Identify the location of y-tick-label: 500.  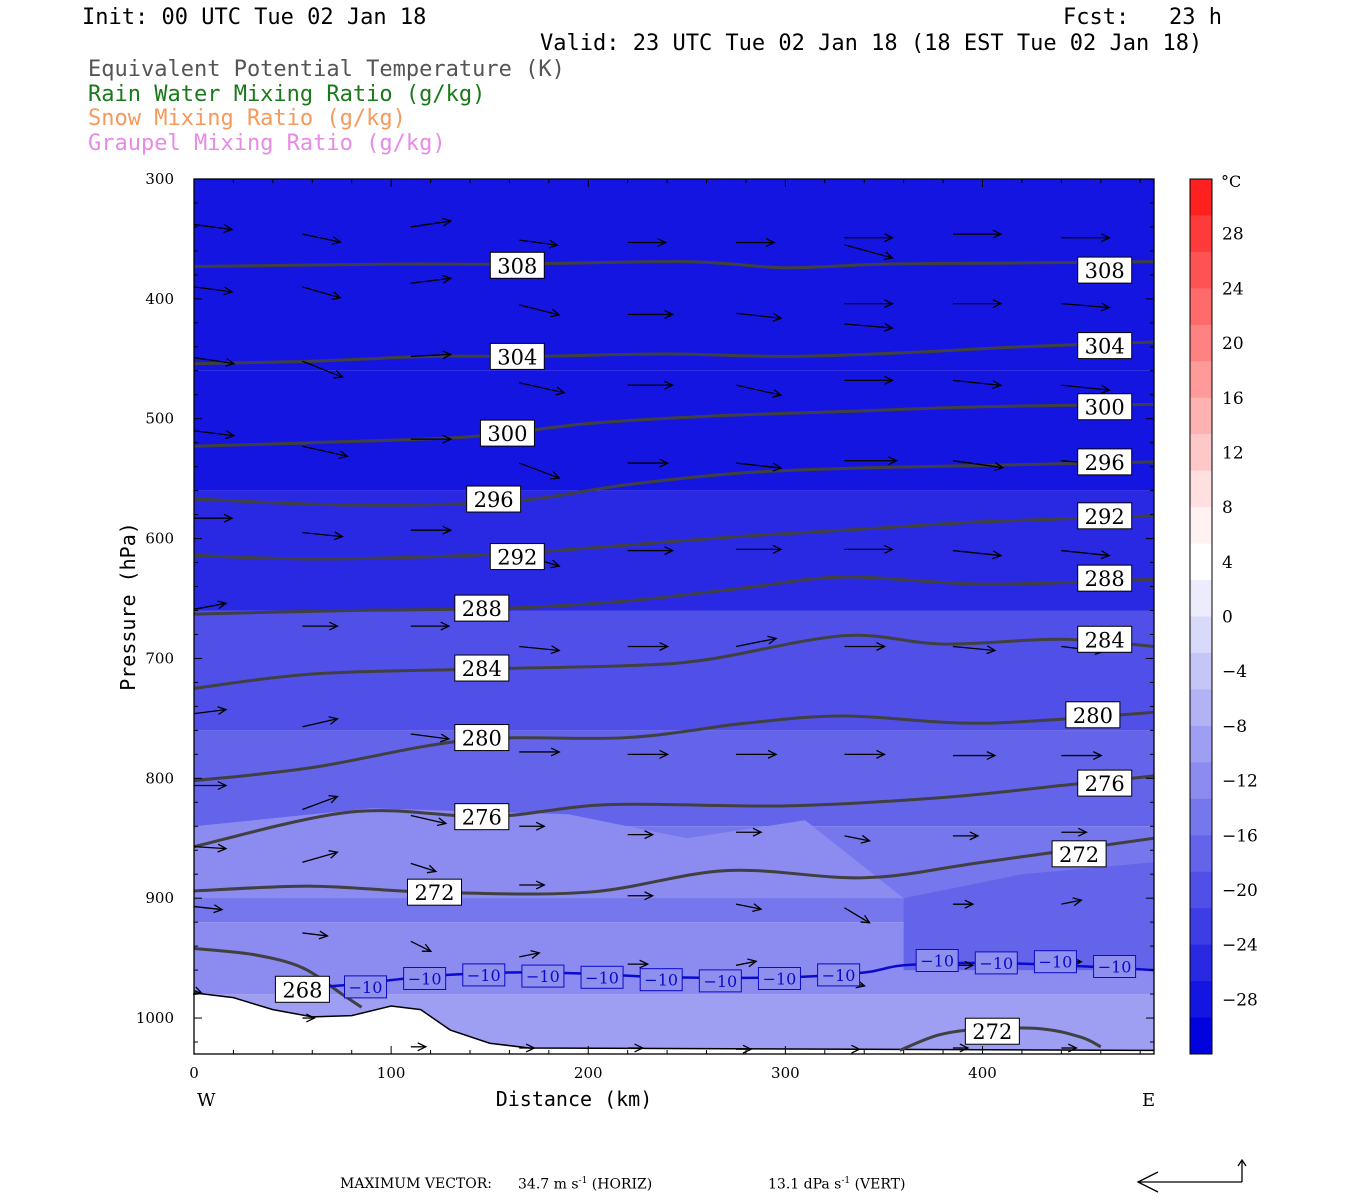
(159, 419).